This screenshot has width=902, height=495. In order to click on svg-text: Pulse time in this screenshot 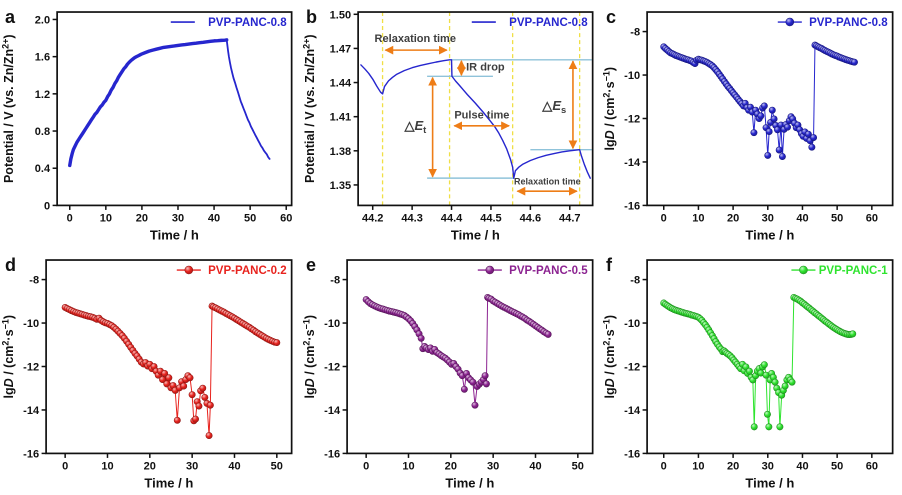, I will do `click(481, 115)`.